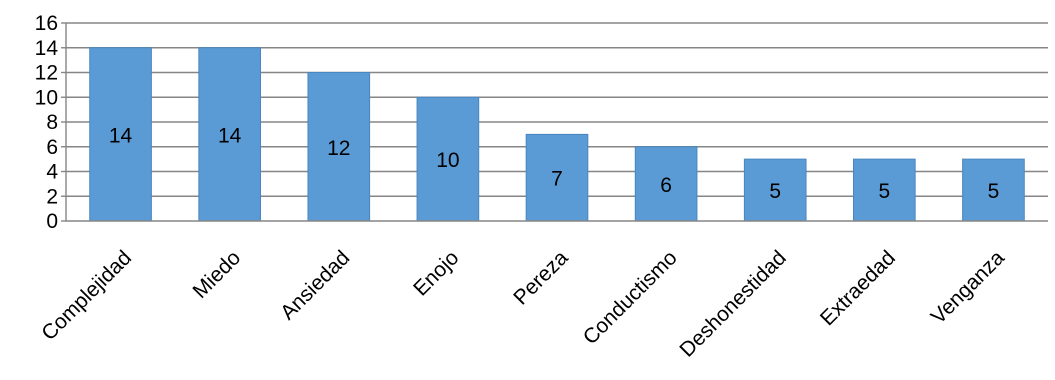 This screenshot has width=1055, height=380. Describe the element at coordinates (46, 73) in the screenshot. I see `y-tick-label: 12` at that location.